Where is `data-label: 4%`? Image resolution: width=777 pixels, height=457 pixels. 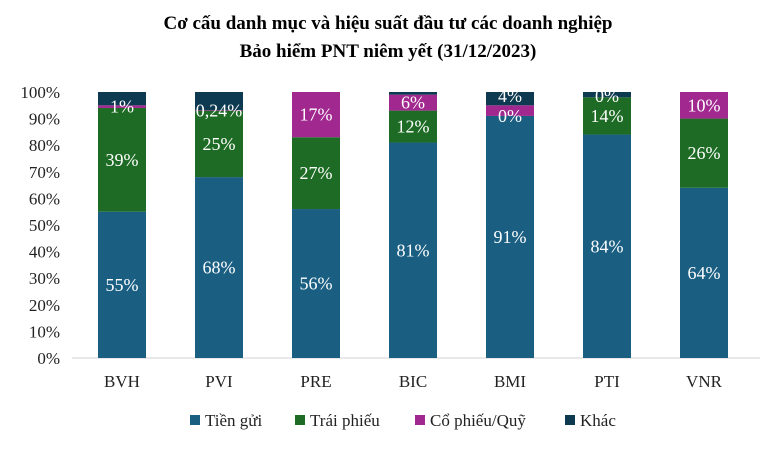 data-label: 4% is located at coordinates (510, 96).